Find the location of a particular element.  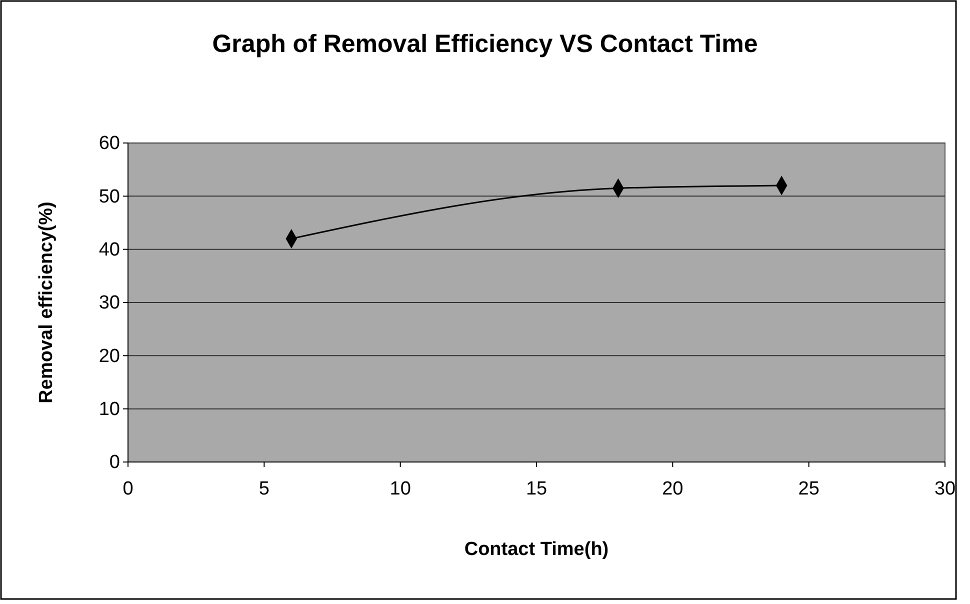

y-tick-label: 0 is located at coordinates (114, 463).